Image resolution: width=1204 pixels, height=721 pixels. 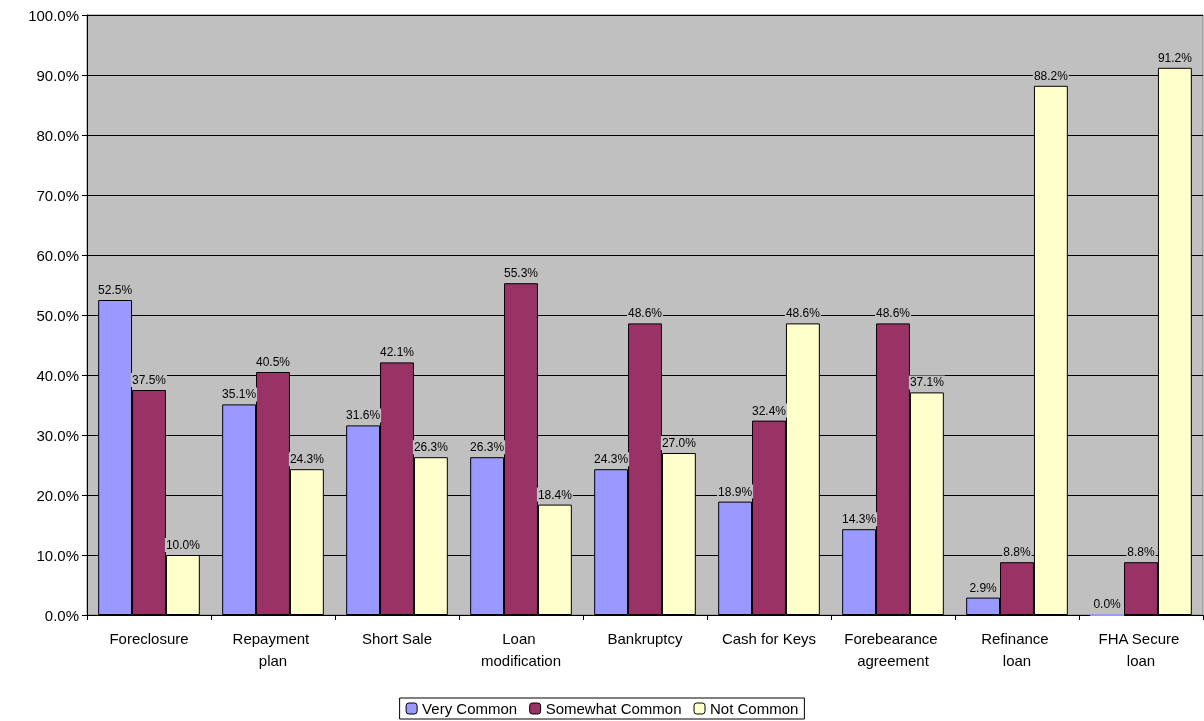 What do you see at coordinates (555, 494) in the screenshot?
I see `data-label: 18.4%` at bounding box center [555, 494].